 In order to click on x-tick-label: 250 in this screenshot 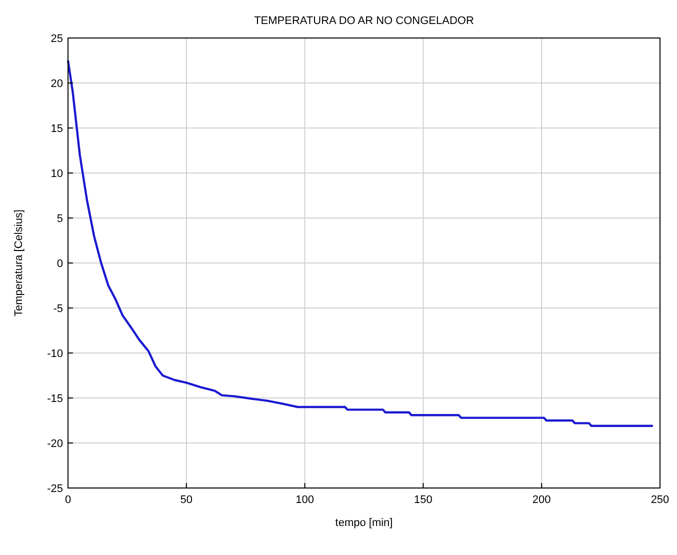, I will do `click(660, 500)`.